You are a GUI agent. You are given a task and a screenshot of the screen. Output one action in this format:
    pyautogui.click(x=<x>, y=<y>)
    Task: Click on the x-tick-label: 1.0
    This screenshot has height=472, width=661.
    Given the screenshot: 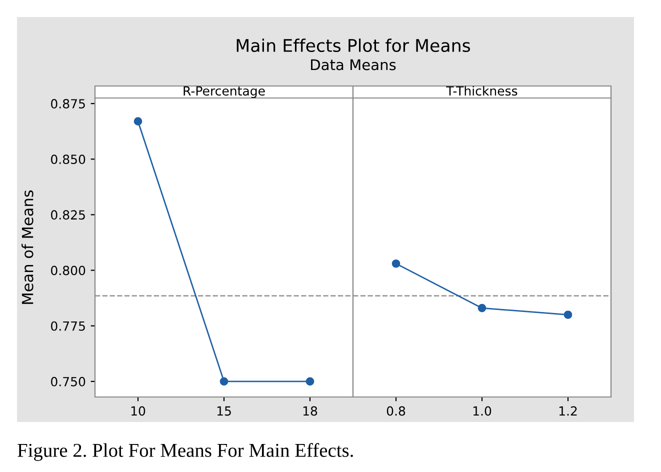 What is the action you would take?
    pyautogui.click(x=482, y=411)
    